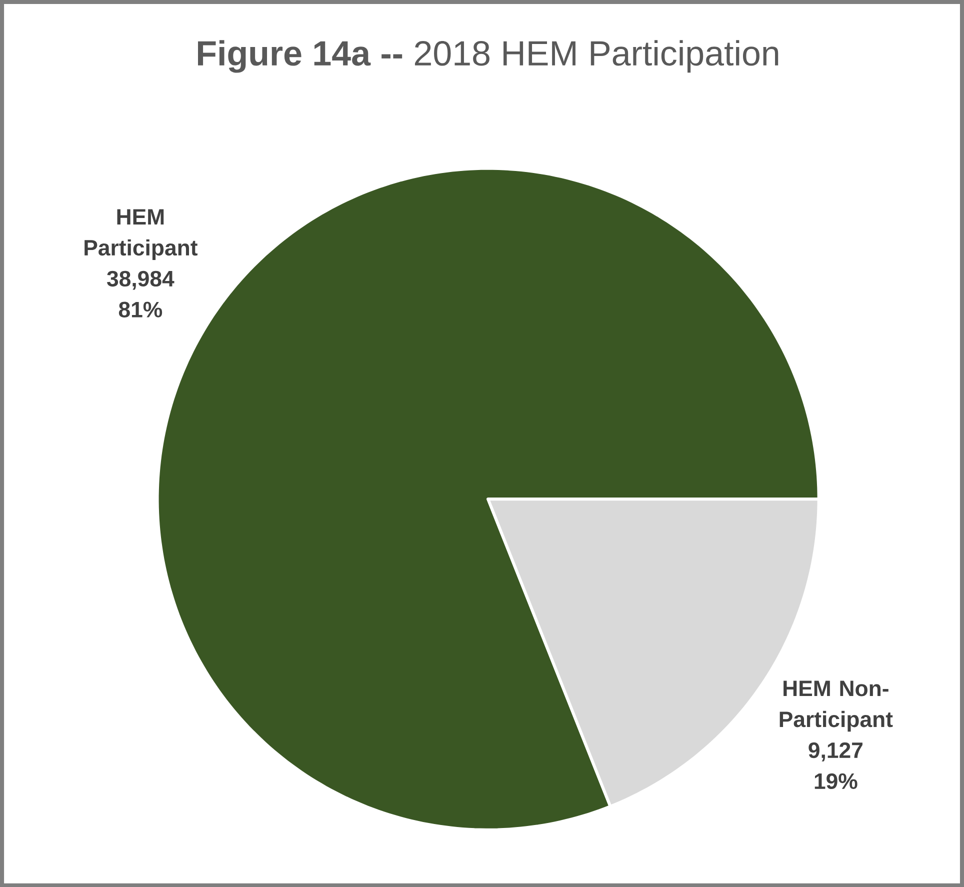  Describe the element at coordinates (835, 752) in the screenshot. I see `data-label: 9,127` at that location.